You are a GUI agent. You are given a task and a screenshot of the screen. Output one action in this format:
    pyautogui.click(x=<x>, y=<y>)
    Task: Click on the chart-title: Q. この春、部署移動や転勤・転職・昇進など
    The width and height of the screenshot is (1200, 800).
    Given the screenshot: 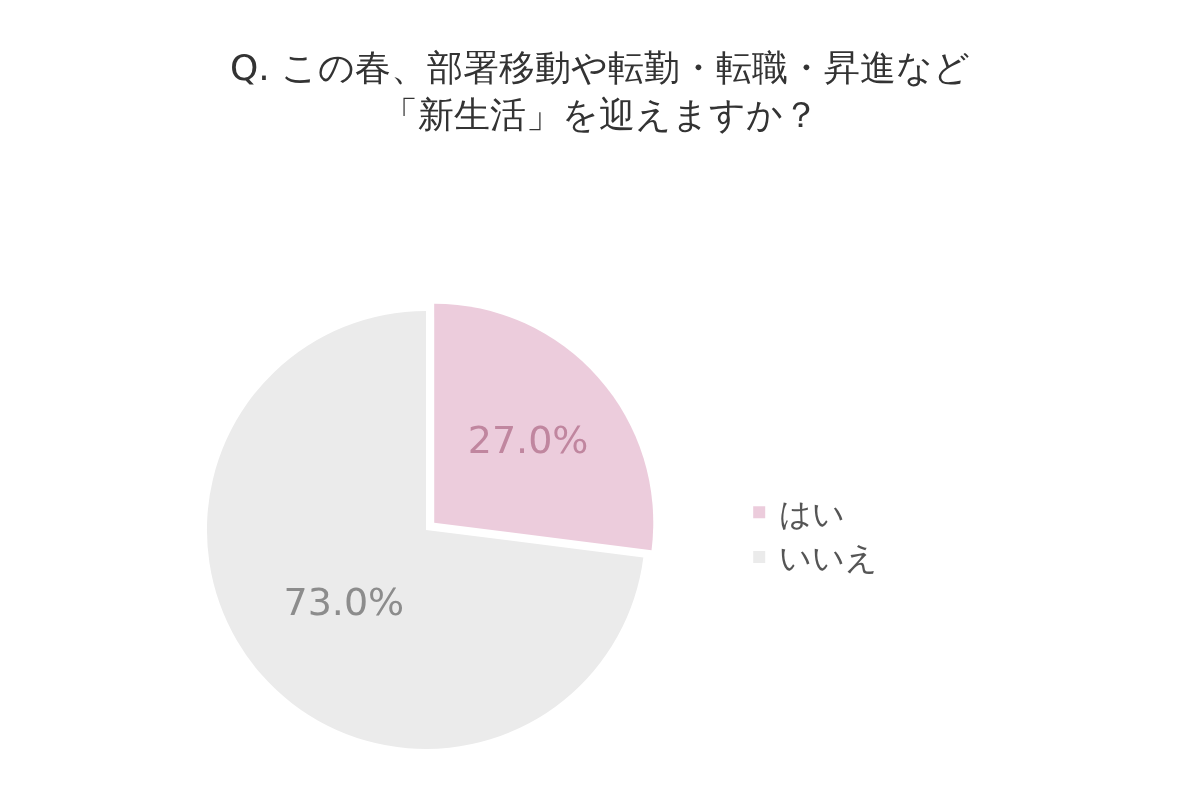 What is the action you would take?
    pyautogui.click(x=600, y=67)
    